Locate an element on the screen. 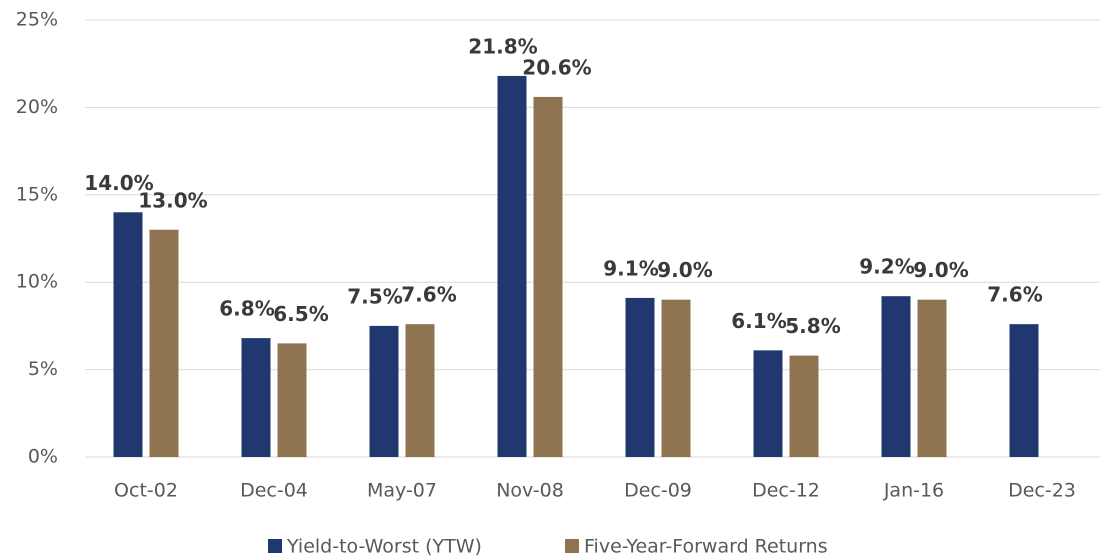  y-tick-label: 5% is located at coordinates (43, 369).